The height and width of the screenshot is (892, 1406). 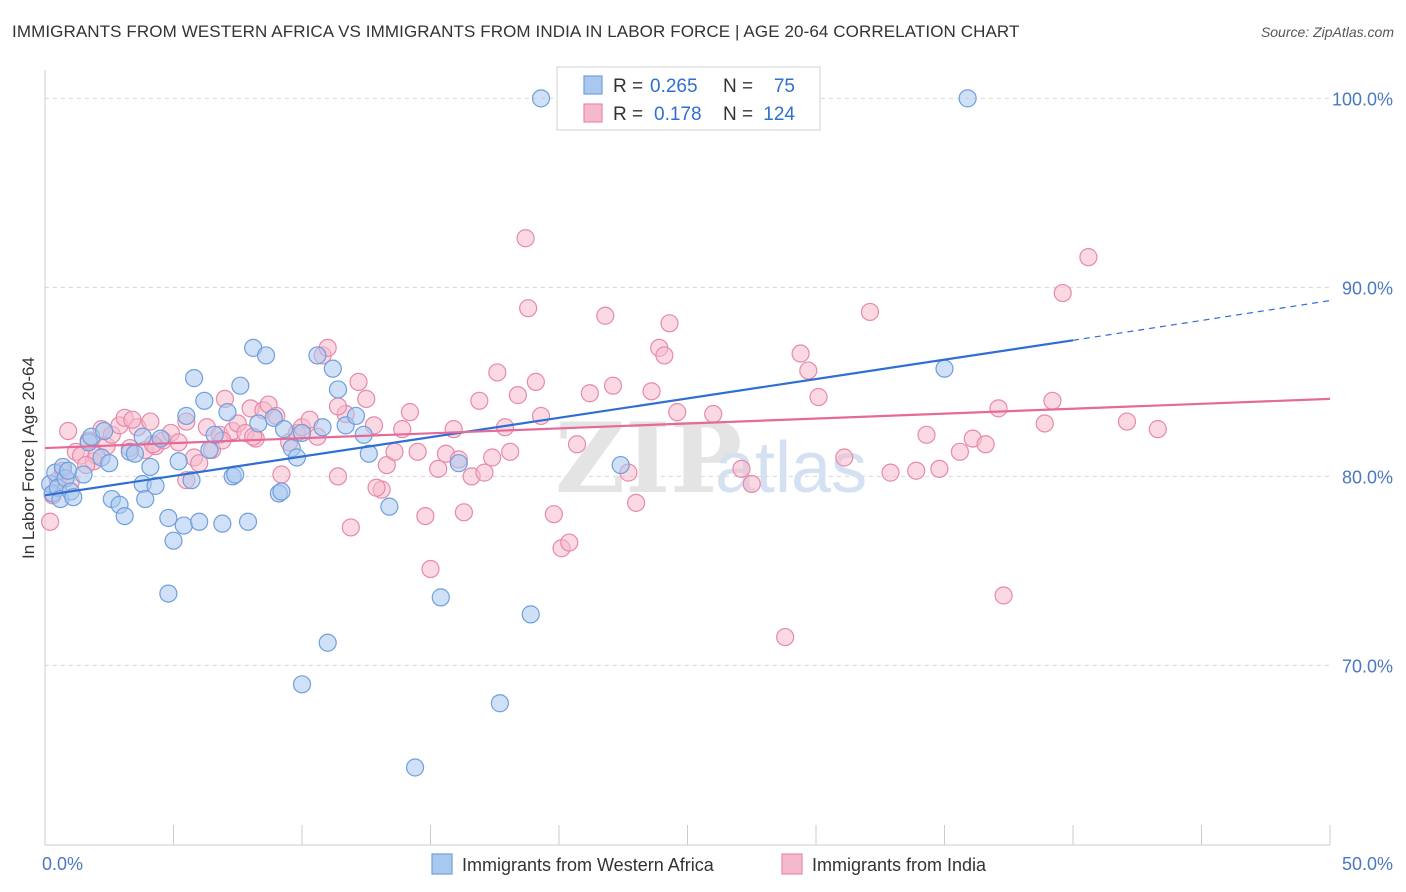 What do you see at coordinates (593, 113) in the screenshot?
I see `legend-swatch-pink` at bounding box center [593, 113].